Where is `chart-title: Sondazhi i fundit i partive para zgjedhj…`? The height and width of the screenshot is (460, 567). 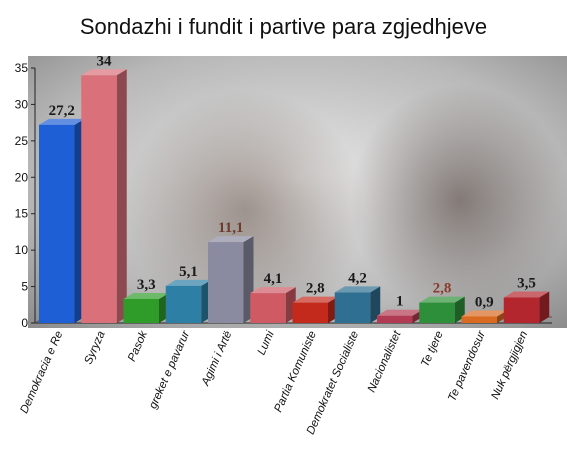 chart-title: Sondazhi i fundit i partive para zgjedhj… is located at coordinates (283, 26).